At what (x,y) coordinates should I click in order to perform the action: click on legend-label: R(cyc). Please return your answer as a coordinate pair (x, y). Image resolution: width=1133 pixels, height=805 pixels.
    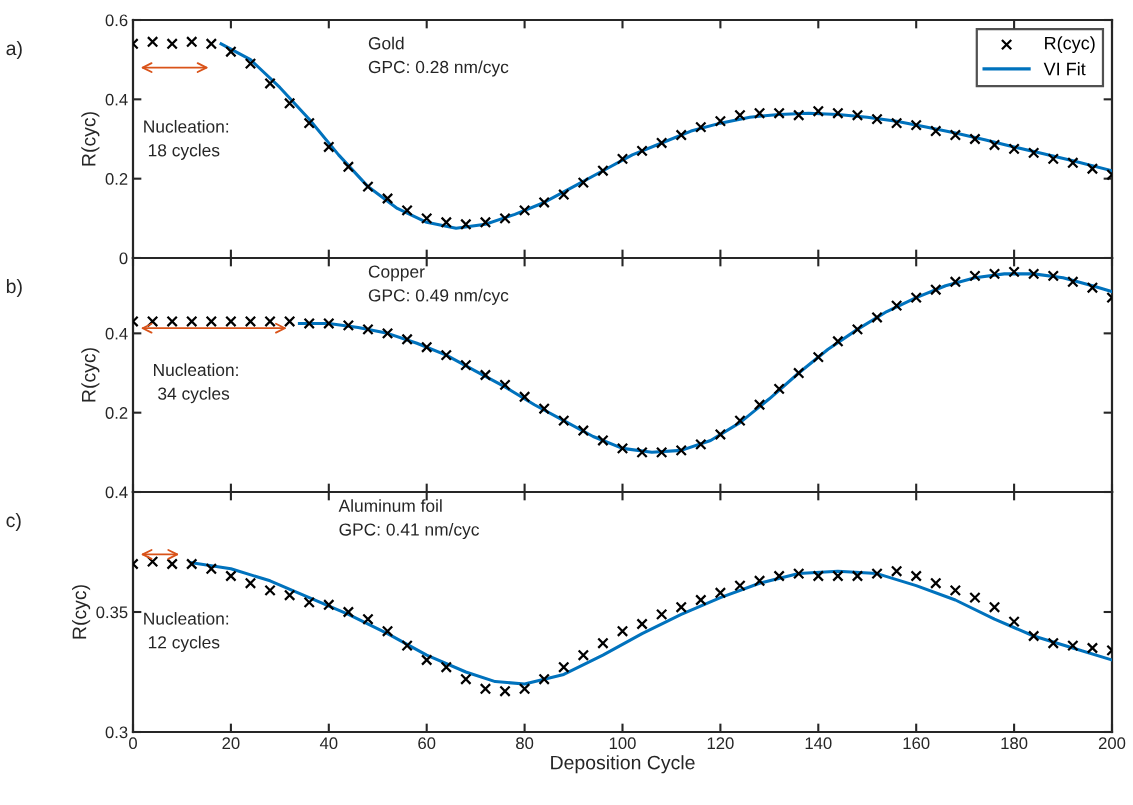
    Looking at the image, I should click on (1070, 45).